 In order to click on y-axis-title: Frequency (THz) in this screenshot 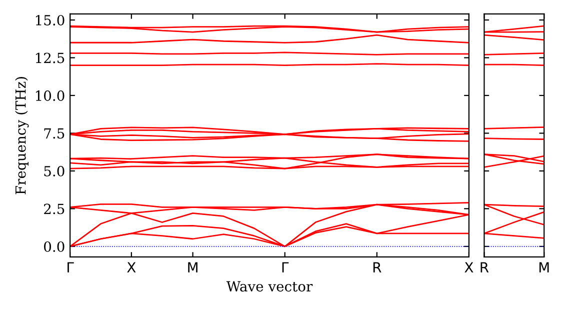, I will do `click(22, 135)`.